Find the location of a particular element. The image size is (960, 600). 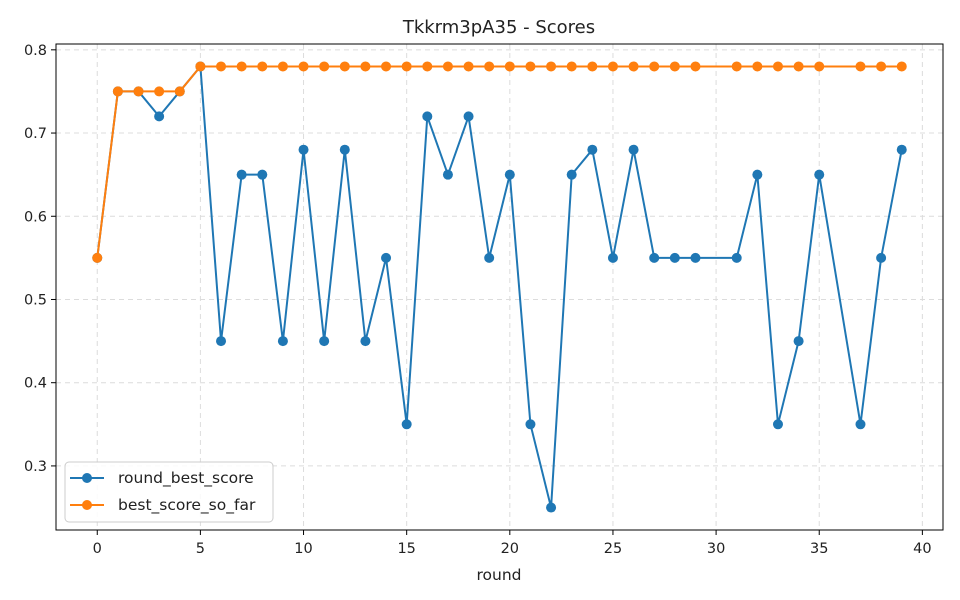

x-tick-label: 25 is located at coordinates (613, 549).